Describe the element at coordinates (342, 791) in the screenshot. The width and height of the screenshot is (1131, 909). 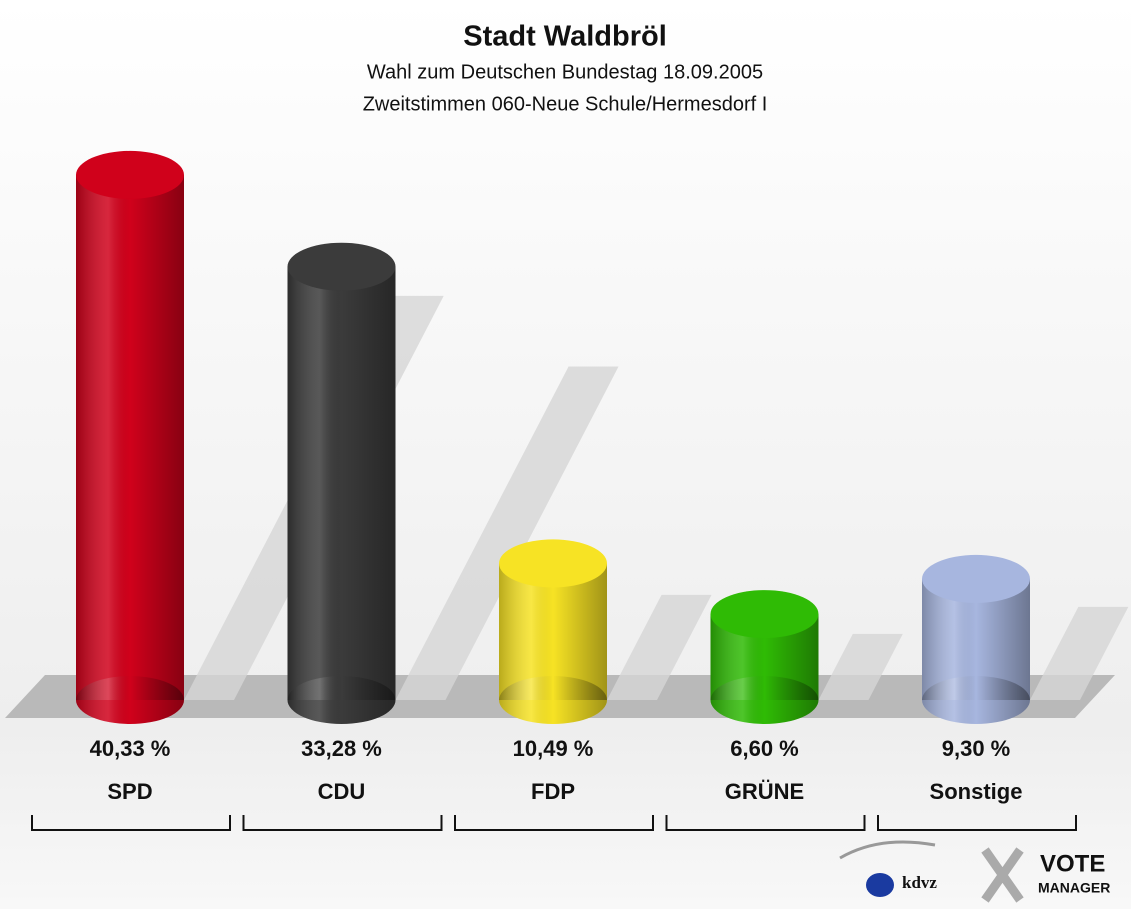
I see `x-tick-label: CDU` at that location.